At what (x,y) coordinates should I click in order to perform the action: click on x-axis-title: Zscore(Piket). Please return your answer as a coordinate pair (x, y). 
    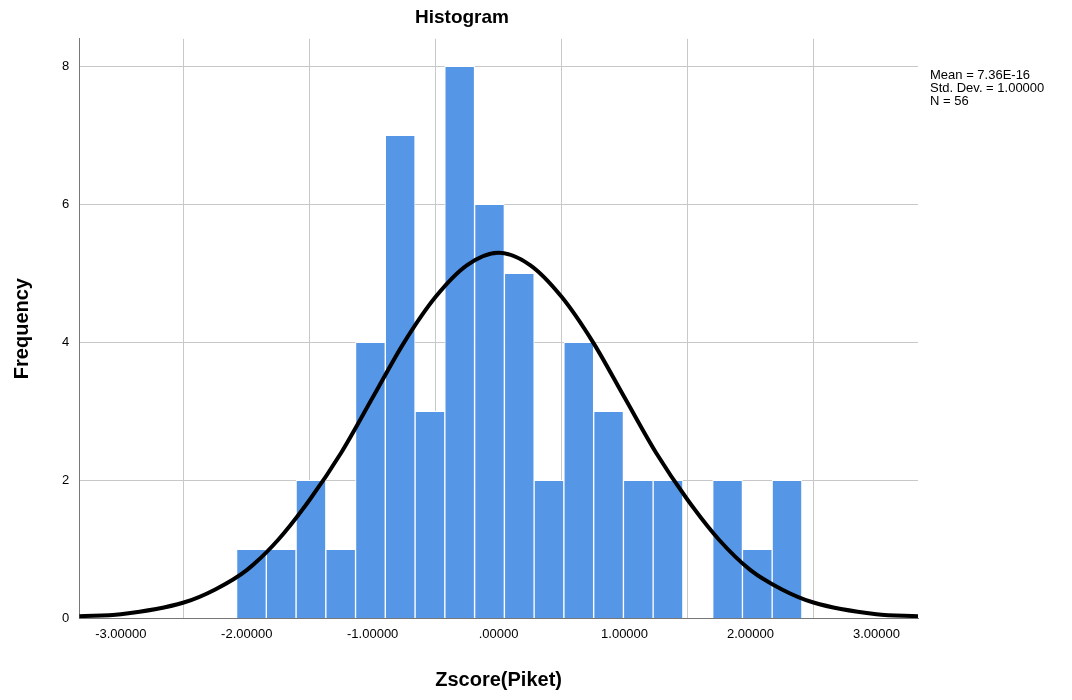
    Looking at the image, I should click on (498, 678).